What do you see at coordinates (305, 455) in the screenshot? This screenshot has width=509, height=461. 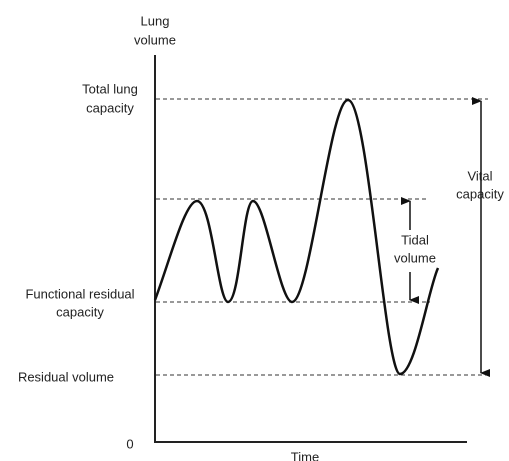 I see `x-label: Time` at bounding box center [305, 455].